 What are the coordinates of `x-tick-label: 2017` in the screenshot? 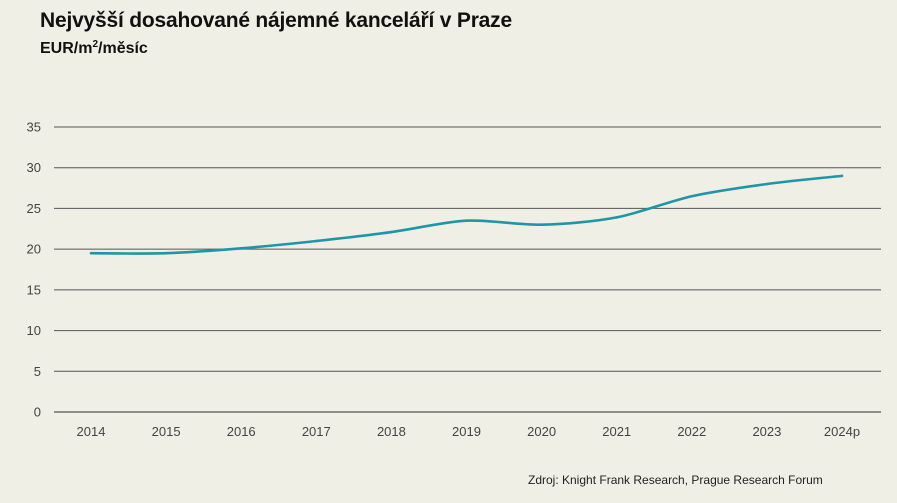 It's located at (316, 431).